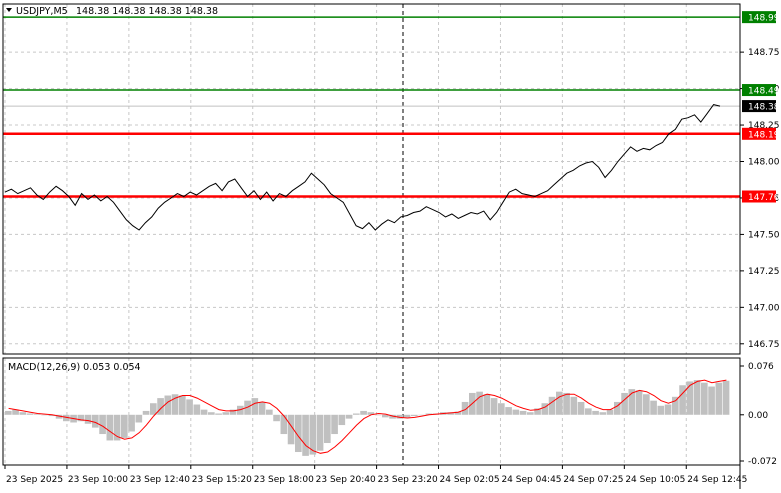 The image size is (781, 493). I want to click on level-label: 148.49, so click(764, 92).